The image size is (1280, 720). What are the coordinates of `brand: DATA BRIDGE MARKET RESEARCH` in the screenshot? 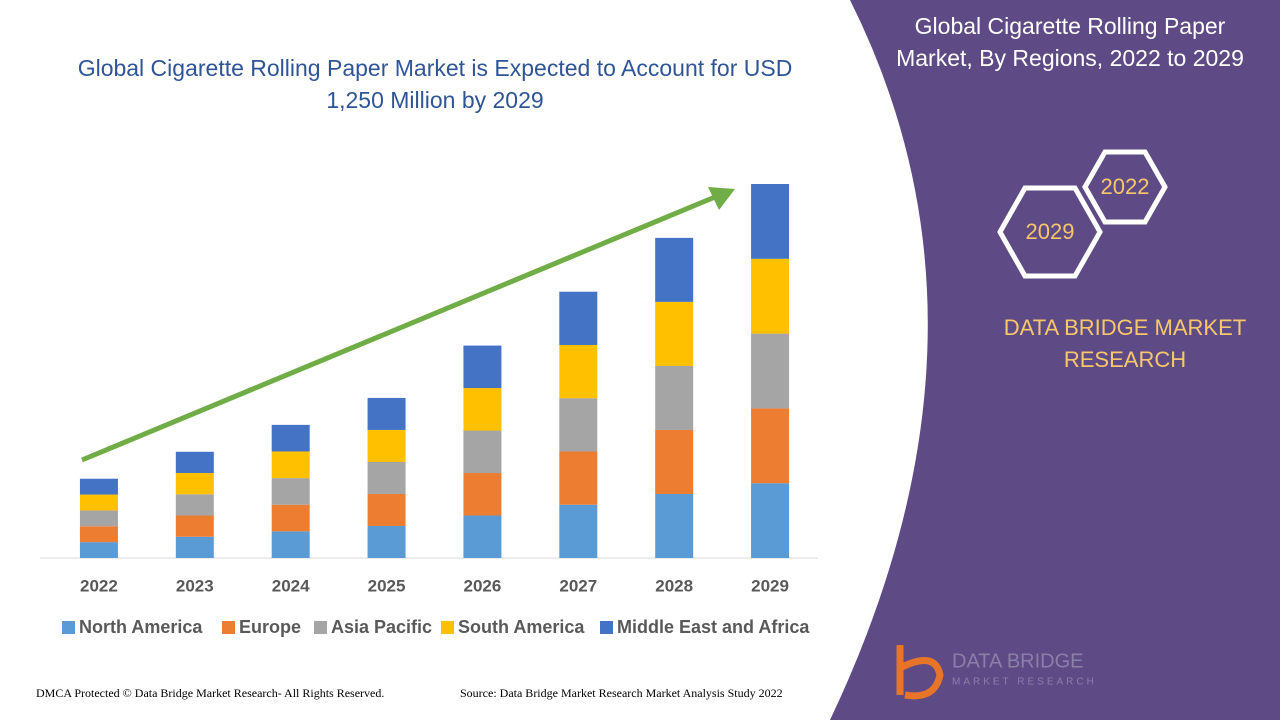 It's located at (1125, 343).